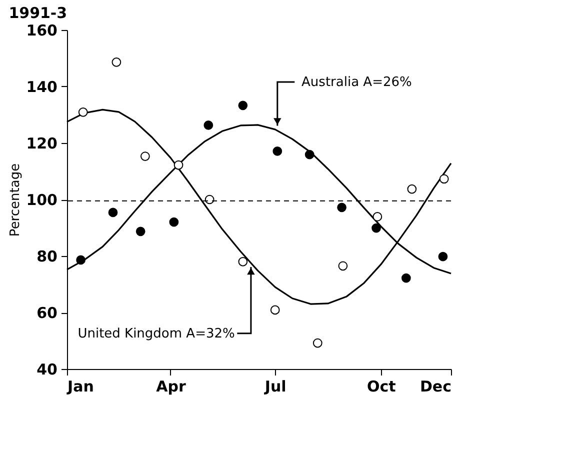 The height and width of the screenshot is (468, 581). I want to click on y-tick-label: 140, so click(42, 87).